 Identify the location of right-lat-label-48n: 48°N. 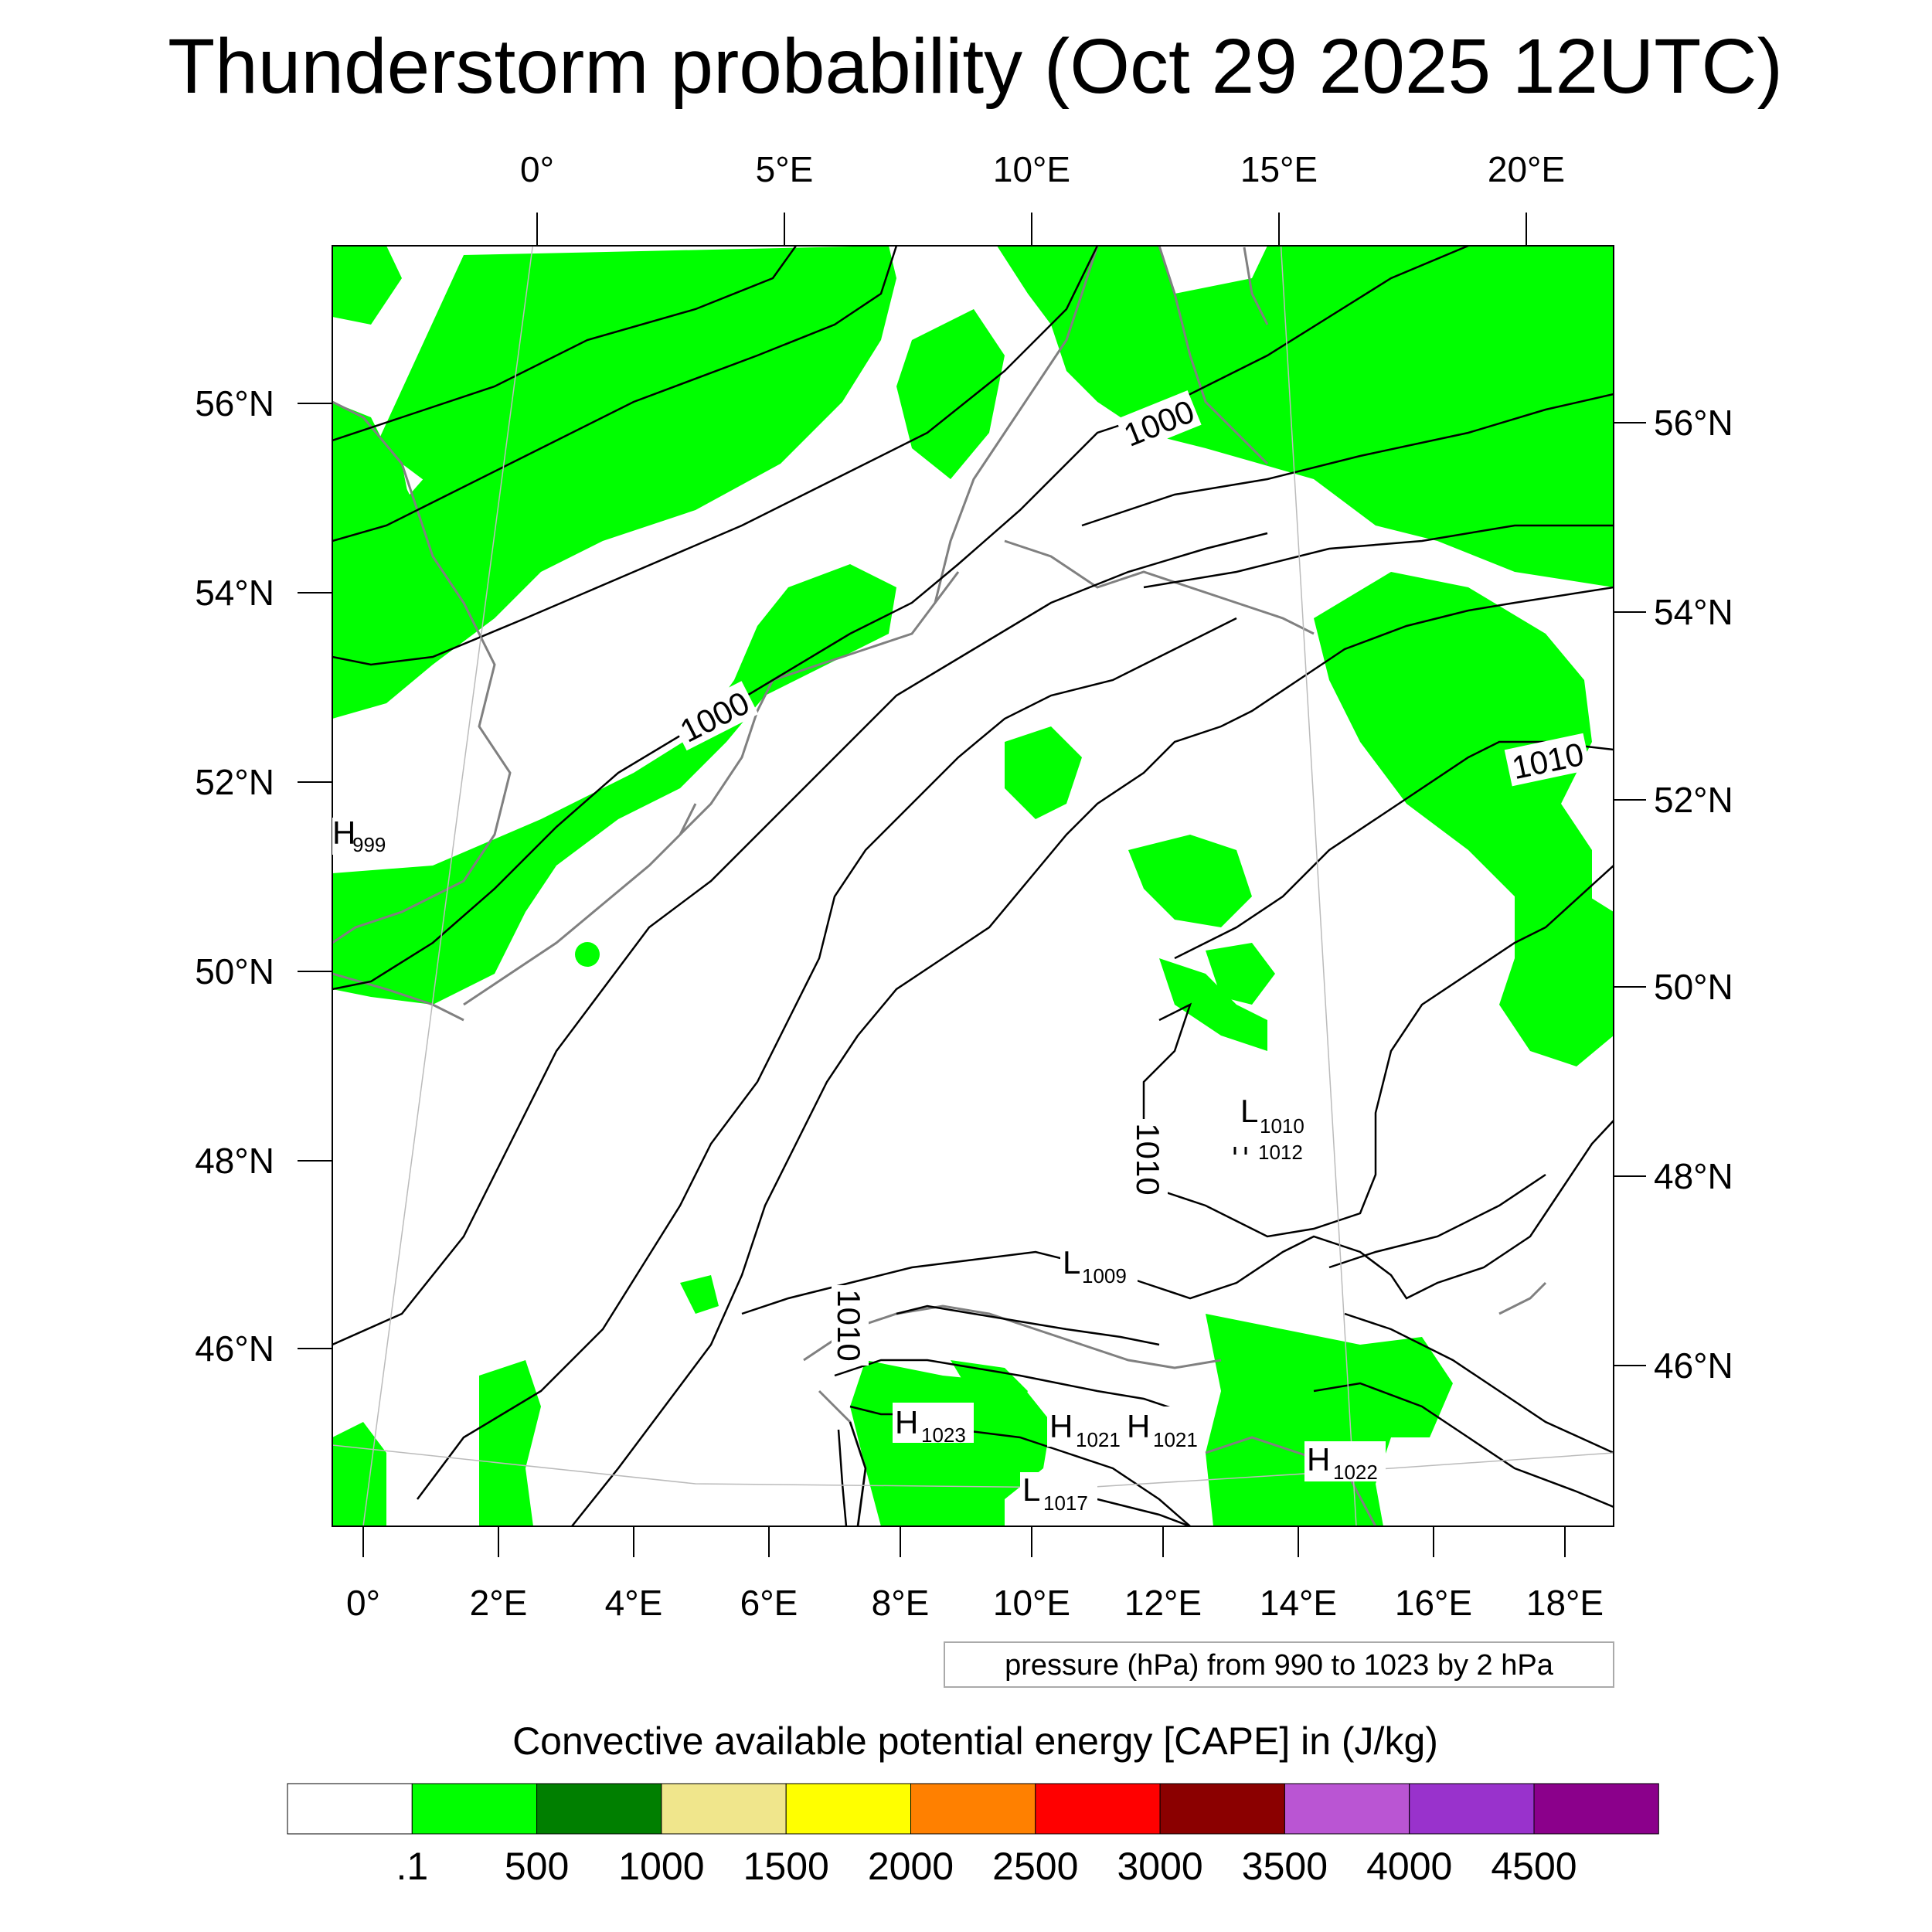
(1694, 1176).